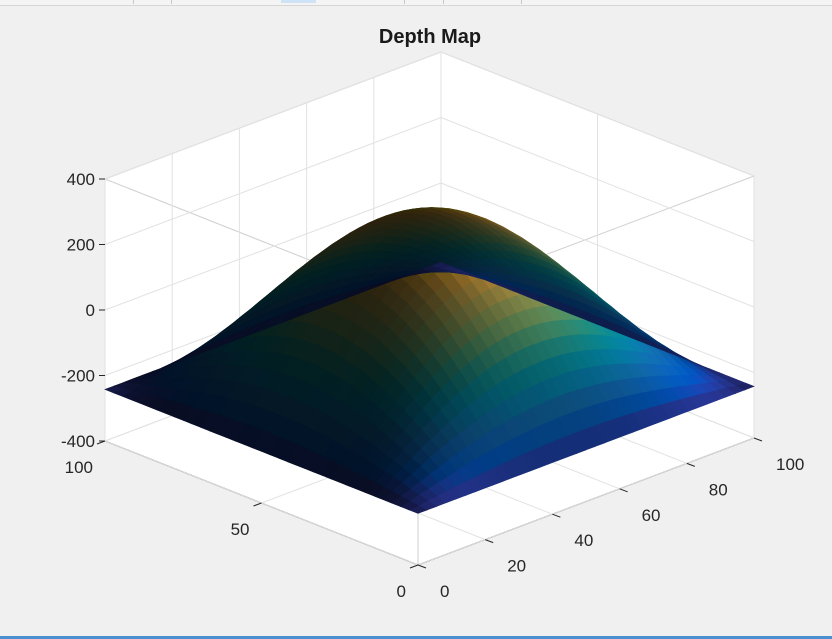  I want to click on x-tick-label: 0, so click(444, 591).